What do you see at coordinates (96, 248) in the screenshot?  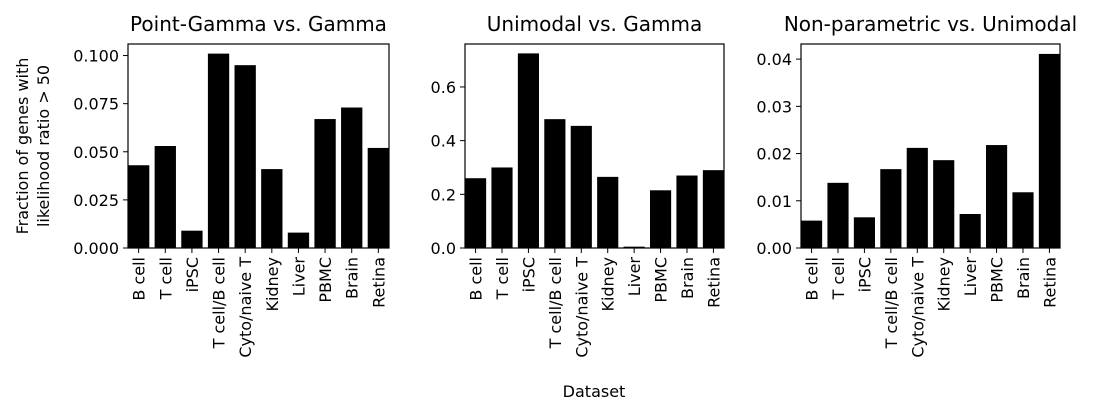 I see `y-tick-label: 0.000` at bounding box center [96, 248].